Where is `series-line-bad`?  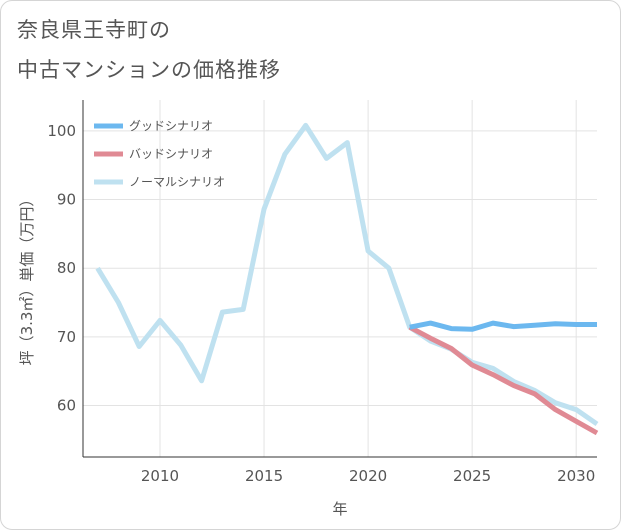
series-line-bad is located at coordinates (503, 380).